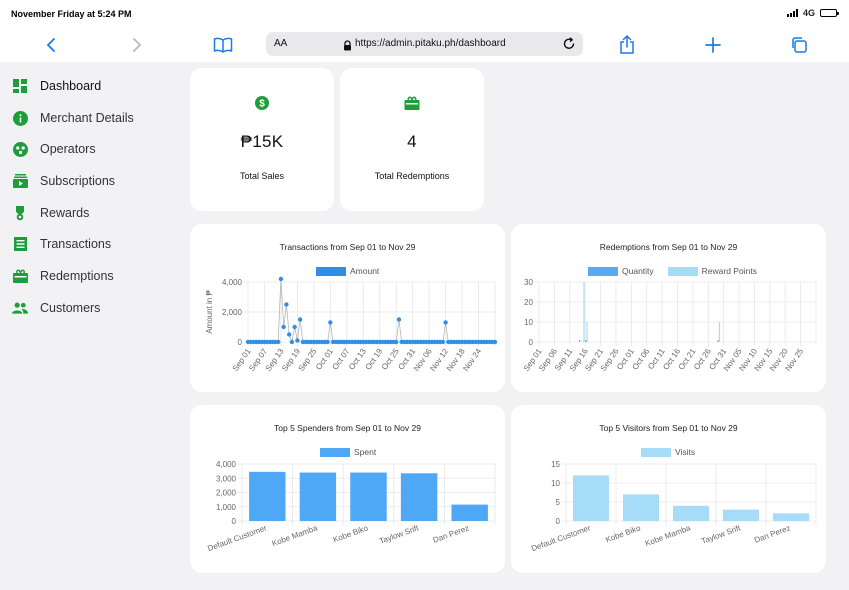 The height and width of the screenshot is (590, 849). I want to click on series-line, so click(371, 311).